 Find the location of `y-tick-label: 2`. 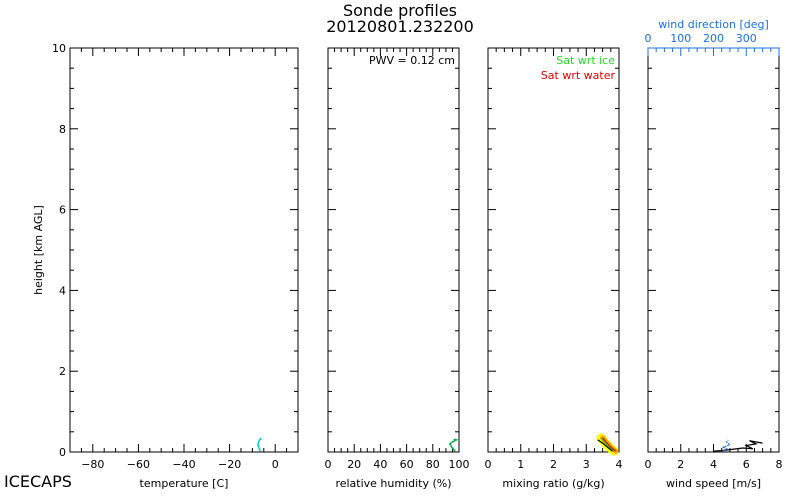

y-tick-label: 2 is located at coordinates (62, 371).